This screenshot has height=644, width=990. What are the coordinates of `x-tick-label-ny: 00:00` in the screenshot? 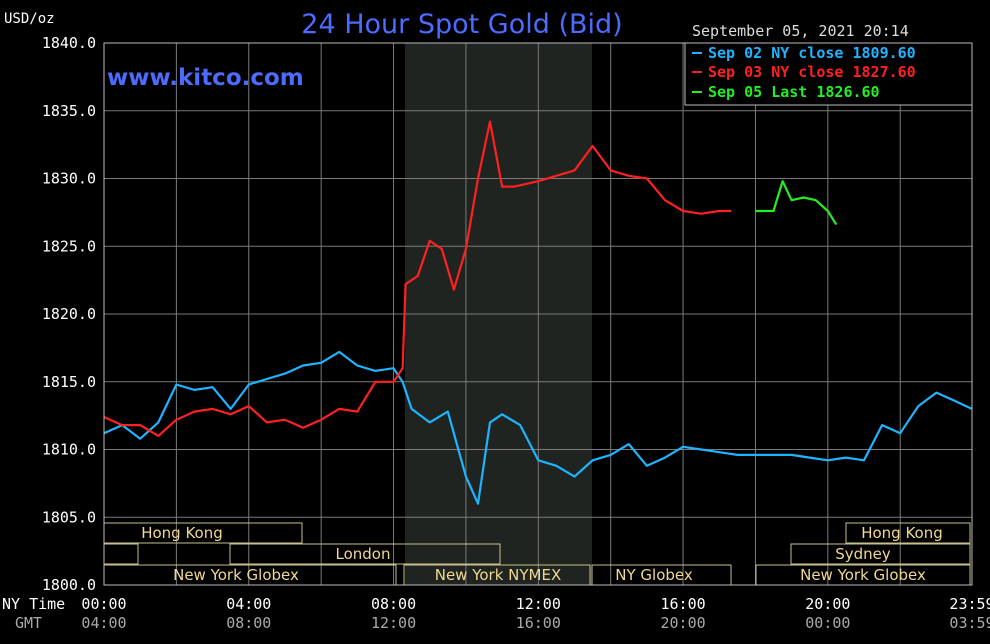 It's located at (103, 604).